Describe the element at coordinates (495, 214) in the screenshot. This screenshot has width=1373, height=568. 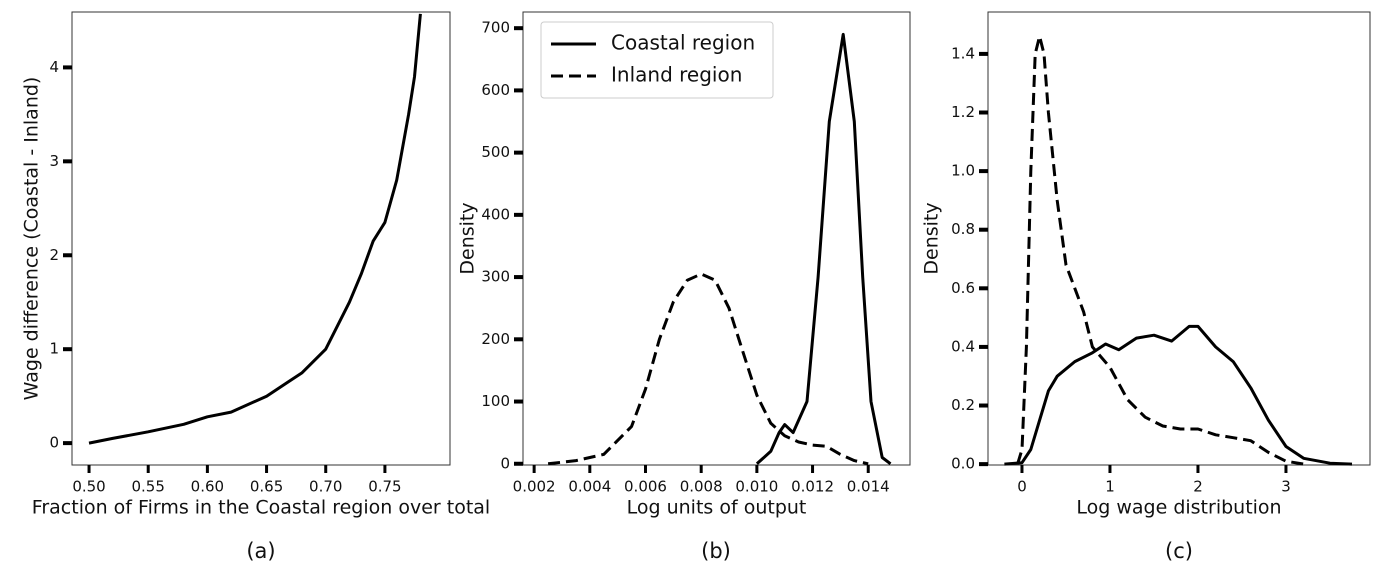
I see `y-tick-label: 400` at that location.